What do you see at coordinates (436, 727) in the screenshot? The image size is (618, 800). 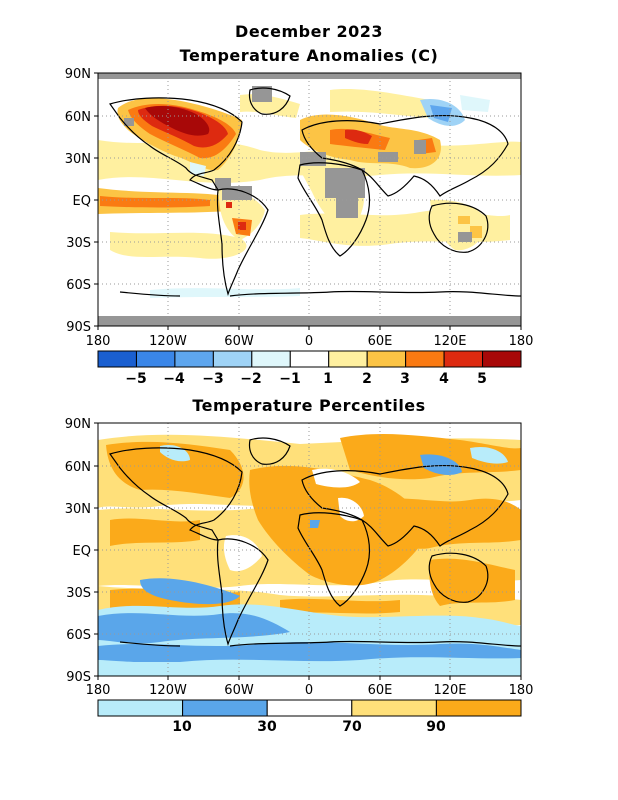 I see `colorbar-label: 90` at bounding box center [436, 727].